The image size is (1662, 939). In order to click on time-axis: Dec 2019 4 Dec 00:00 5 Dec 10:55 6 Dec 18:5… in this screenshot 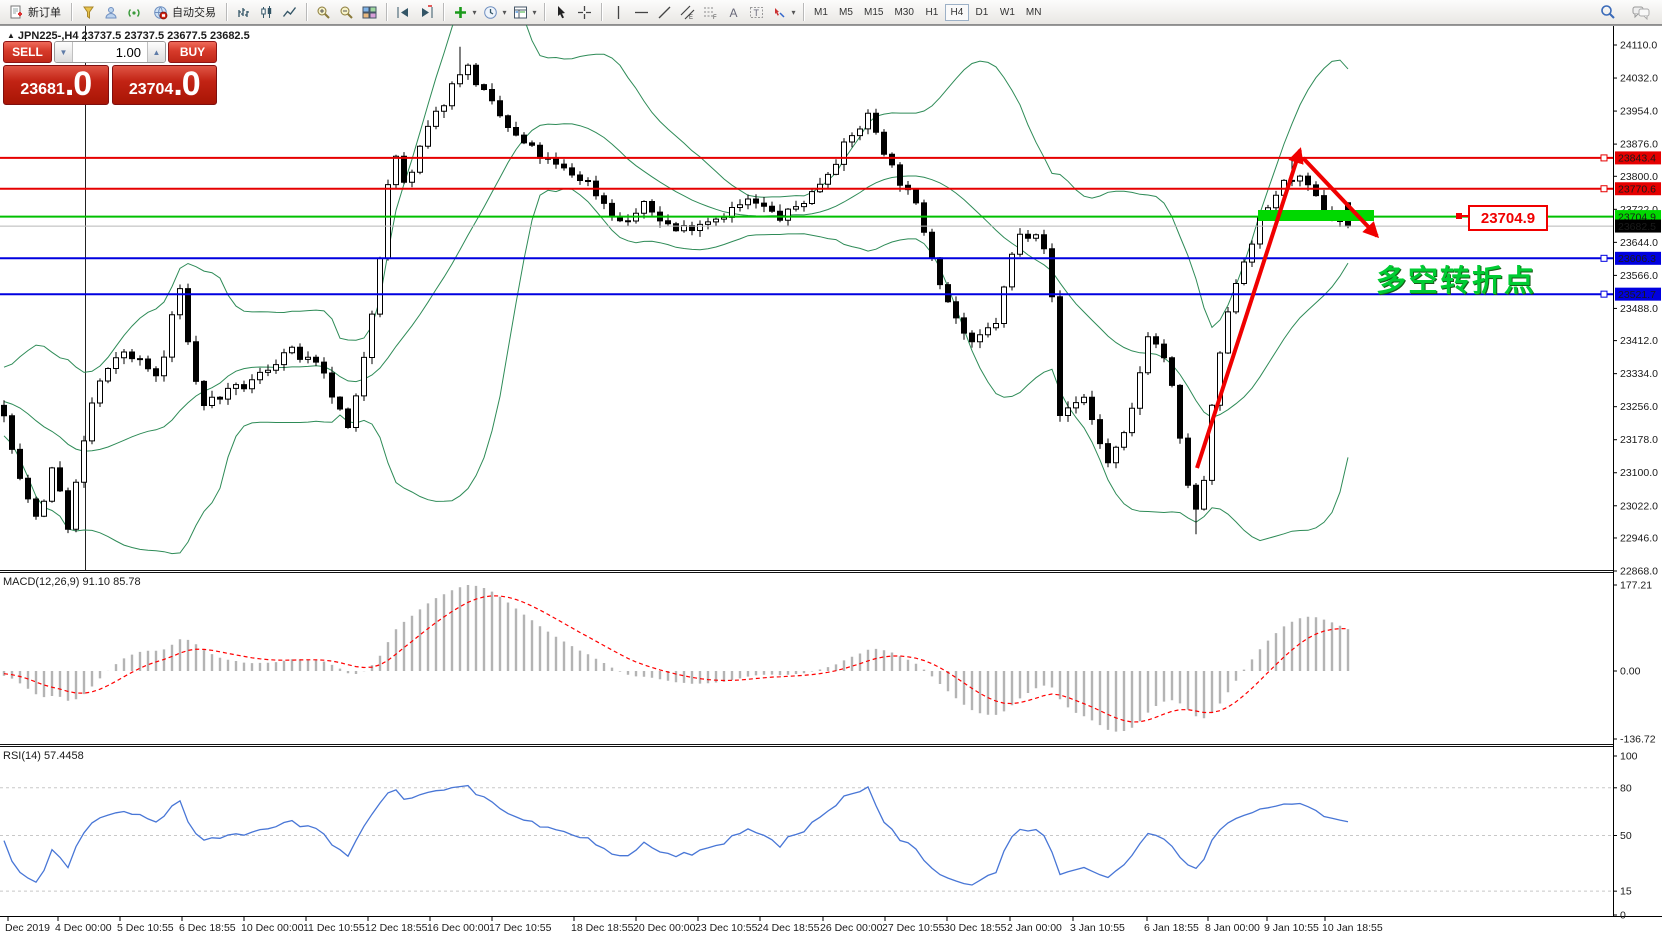, I will do `click(694, 925)`.